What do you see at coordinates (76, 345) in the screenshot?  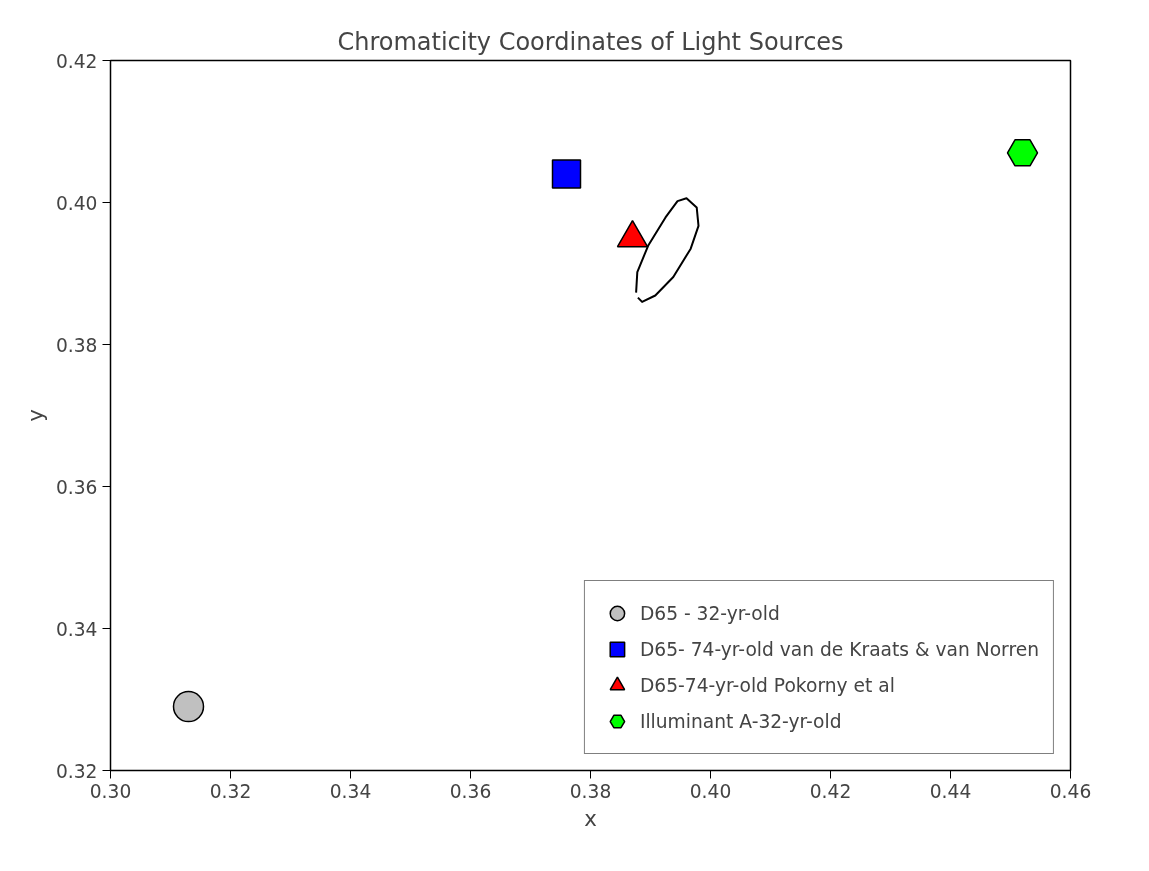 I see `y-tick-label: 0.38` at bounding box center [76, 345].